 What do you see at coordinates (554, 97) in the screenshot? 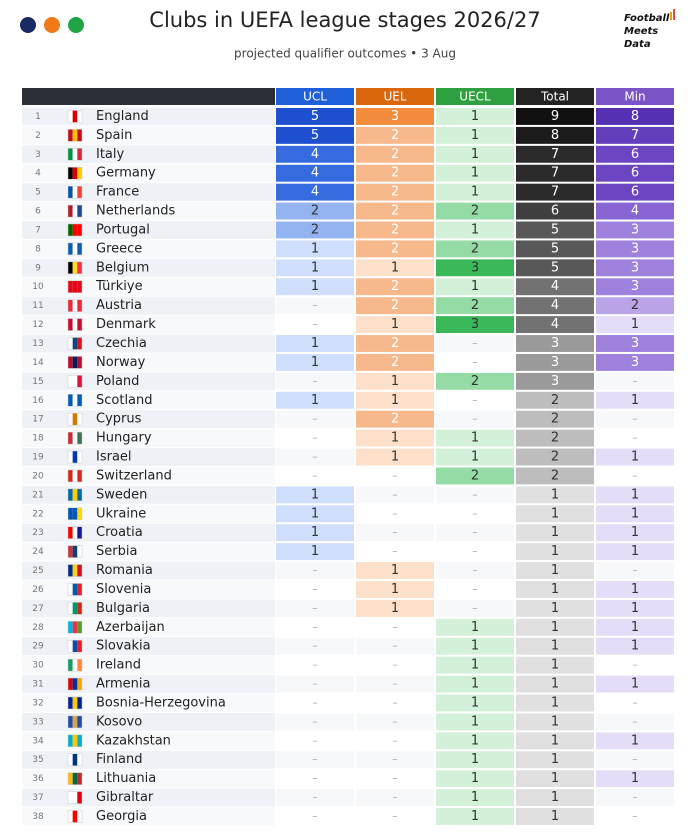
I see `column-header: Total` at bounding box center [554, 97].